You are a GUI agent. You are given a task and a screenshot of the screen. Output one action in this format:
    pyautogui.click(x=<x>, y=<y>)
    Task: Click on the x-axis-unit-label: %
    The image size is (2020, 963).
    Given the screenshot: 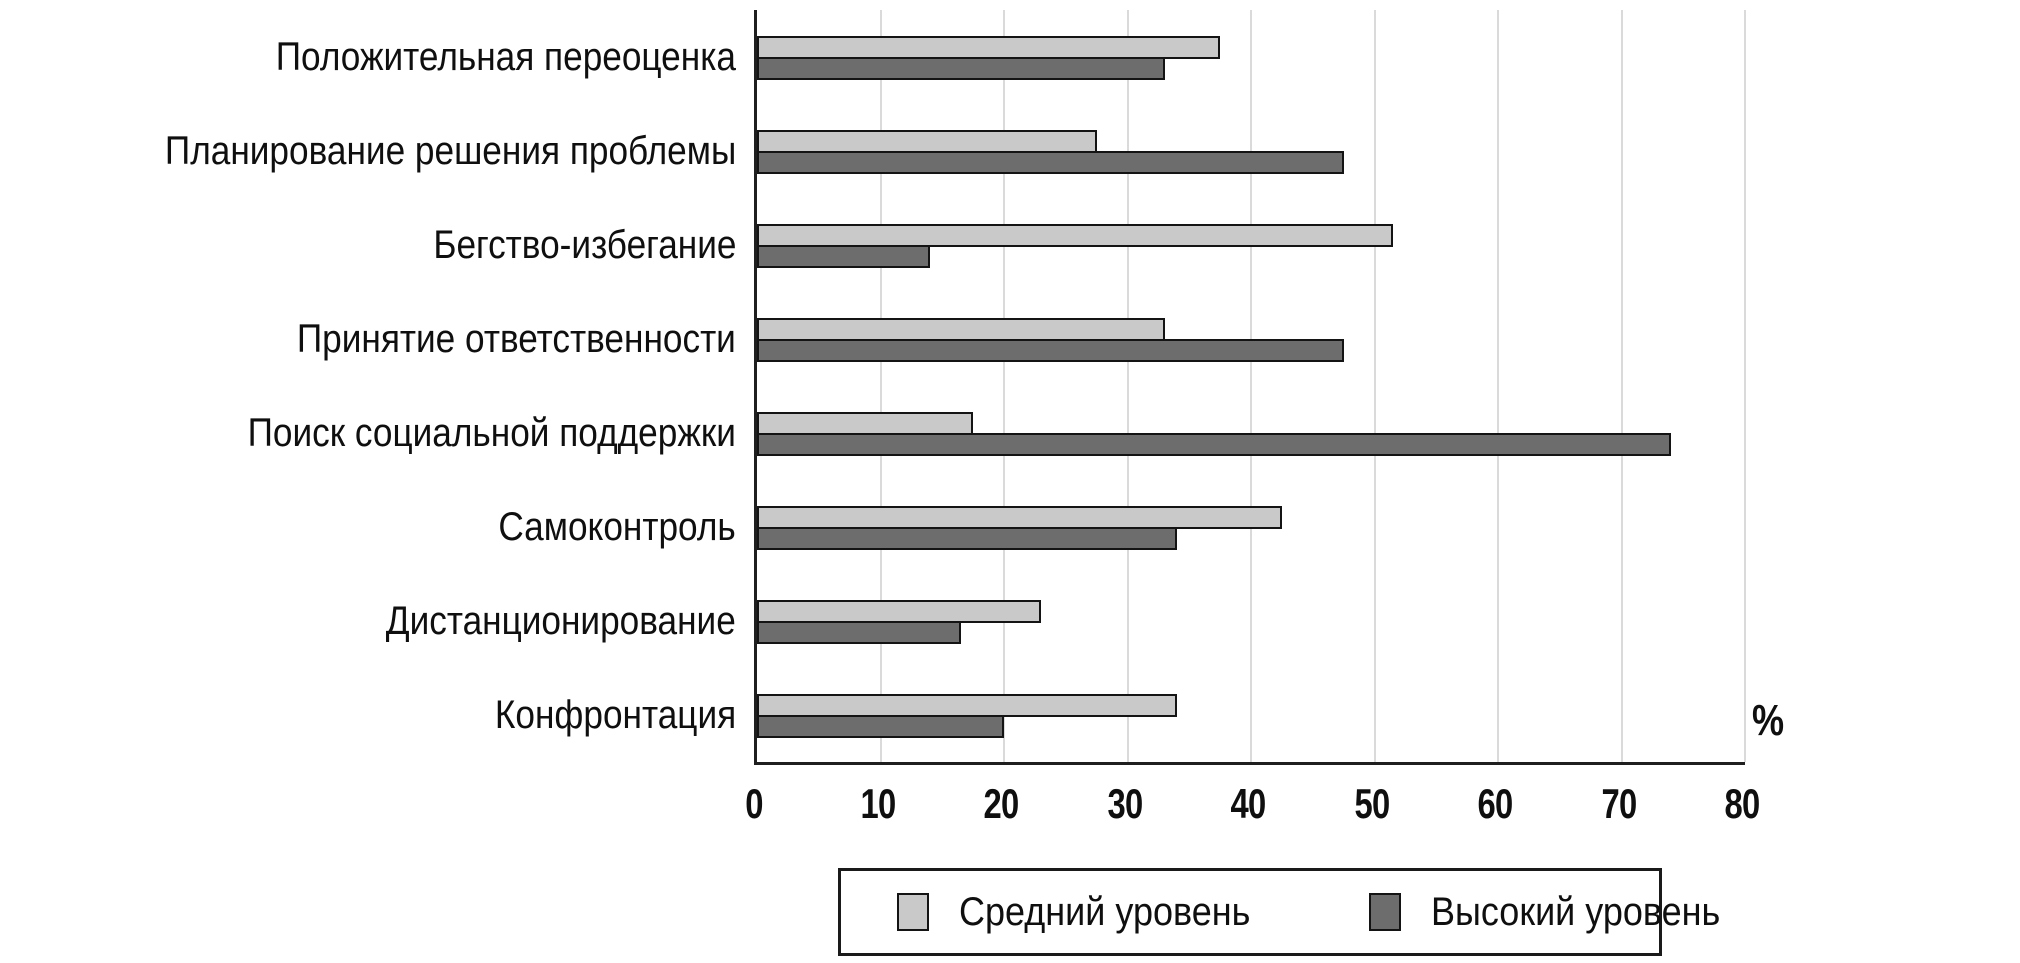 What is the action you would take?
    pyautogui.click(x=1768, y=720)
    